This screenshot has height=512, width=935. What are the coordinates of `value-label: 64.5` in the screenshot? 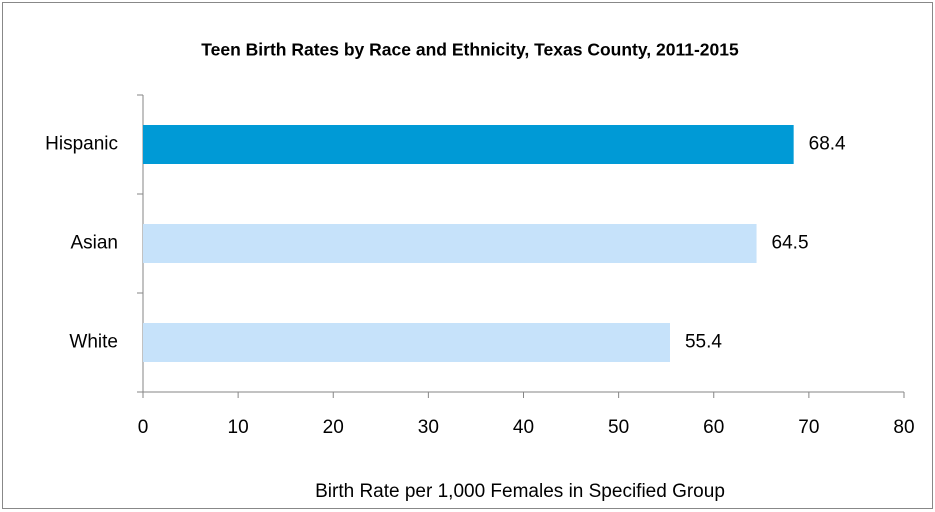 It's located at (790, 243).